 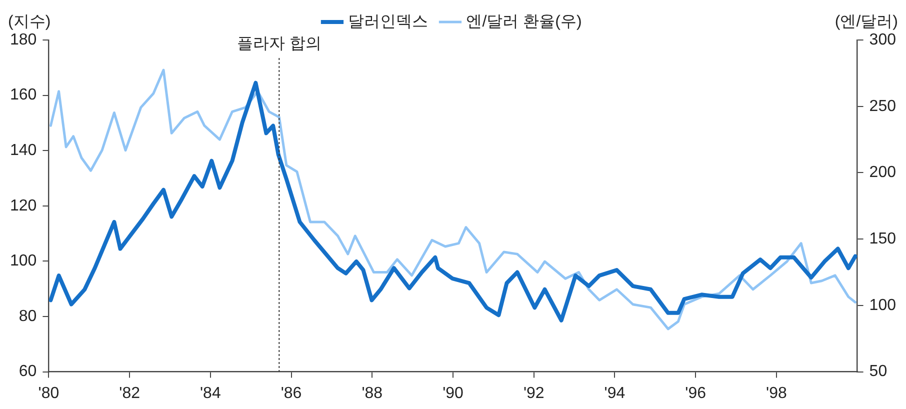 I want to click on x-tick-label: '94, so click(x=615, y=393).